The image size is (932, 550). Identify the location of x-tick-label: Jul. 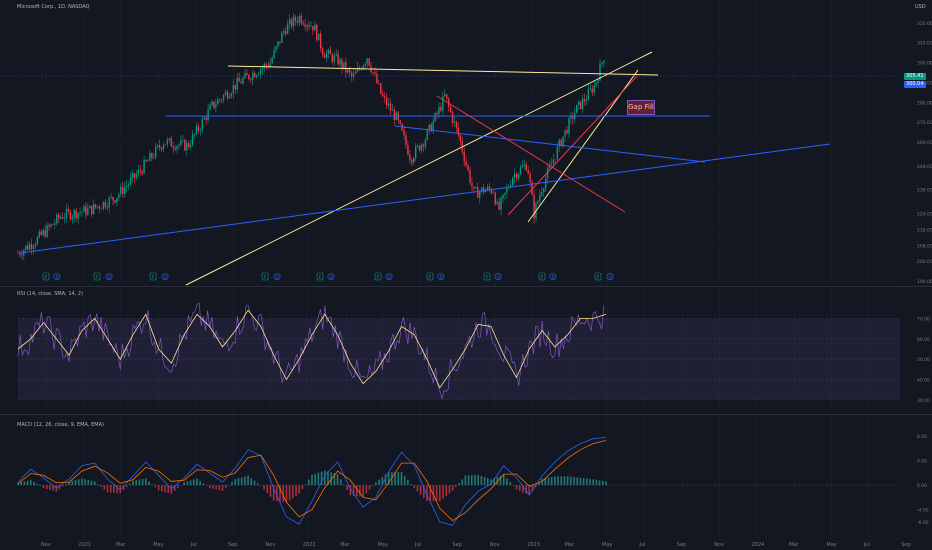
(417, 545).